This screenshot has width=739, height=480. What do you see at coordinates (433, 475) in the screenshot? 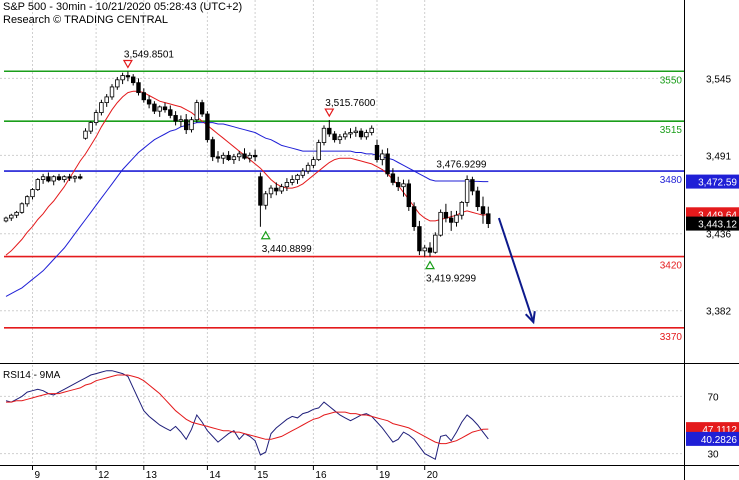
I see `xaxis-tick-label: 20` at bounding box center [433, 475].